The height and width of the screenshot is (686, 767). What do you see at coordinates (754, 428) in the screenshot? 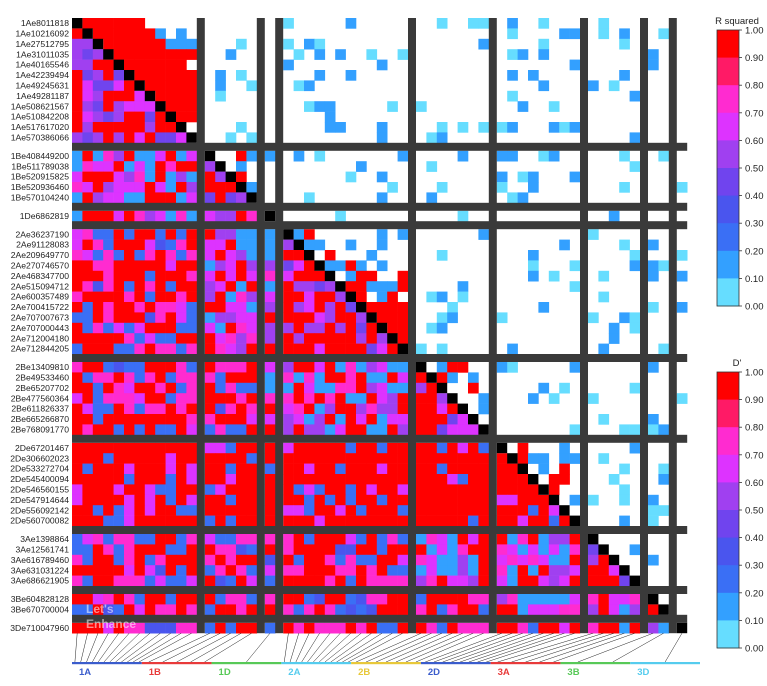
I see `legend-tick-label: 0.80` at bounding box center [754, 428].